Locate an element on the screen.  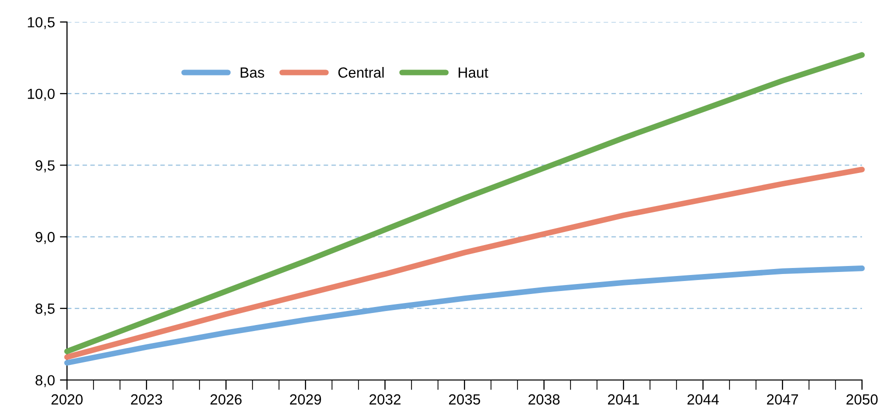
x-tick-label: 2038 is located at coordinates (544, 399).